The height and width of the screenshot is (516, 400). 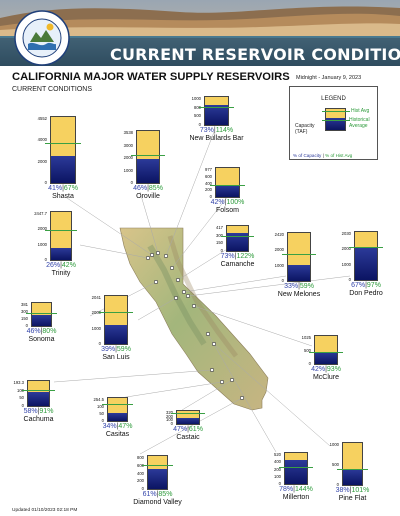 What do you see at coordinates (140, 480) in the screenshot?
I see `axis-tick-label: 200` at bounding box center [140, 480].